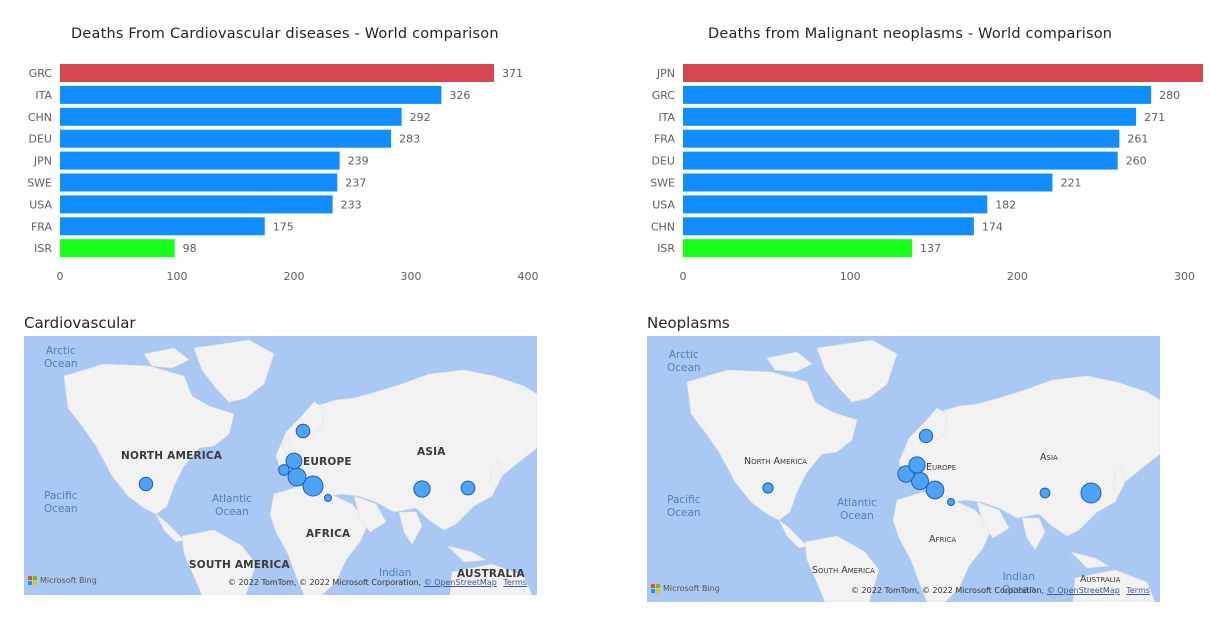 The height and width of the screenshot is (636, 1210). I want to click on data-label: 271, so click(1154, 117).